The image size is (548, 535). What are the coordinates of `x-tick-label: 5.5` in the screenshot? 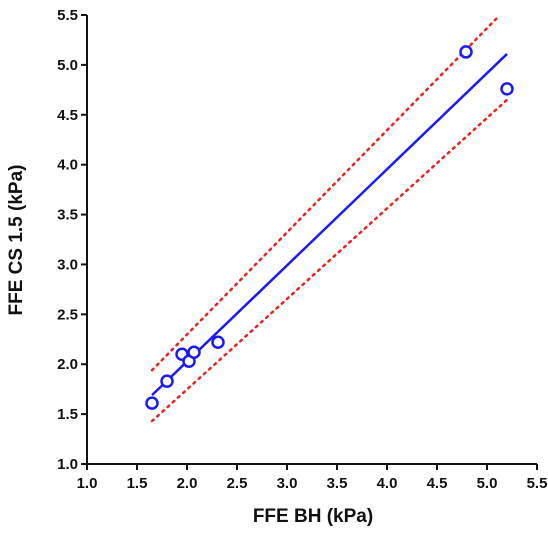 It's located at (537, 483).